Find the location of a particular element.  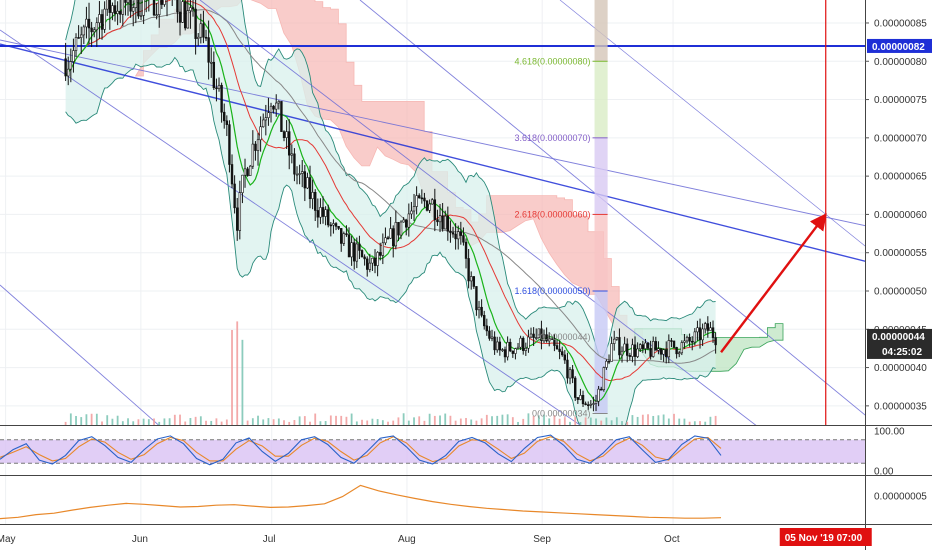

horizontal-line-price-tag: 0.00000082 is located at coordinates (899, 45).